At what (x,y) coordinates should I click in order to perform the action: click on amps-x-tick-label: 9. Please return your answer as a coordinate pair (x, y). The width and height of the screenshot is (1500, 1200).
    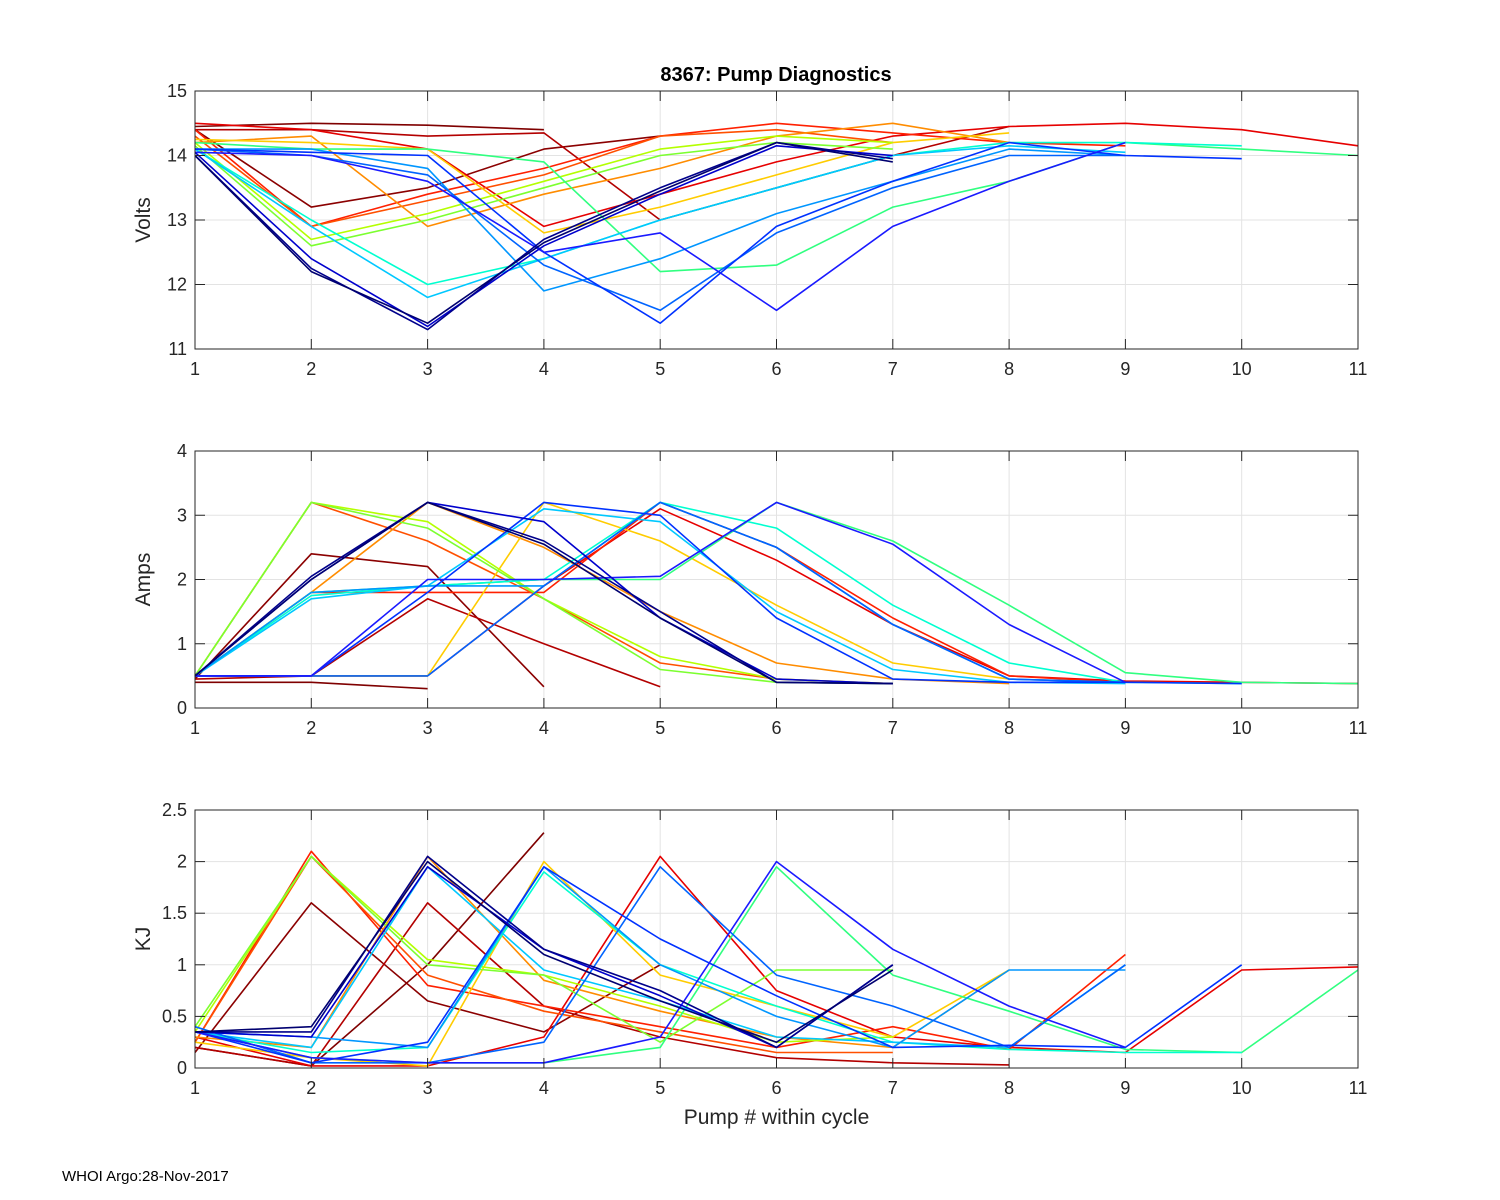
    Looking at the image, I should click on (1125, 728).